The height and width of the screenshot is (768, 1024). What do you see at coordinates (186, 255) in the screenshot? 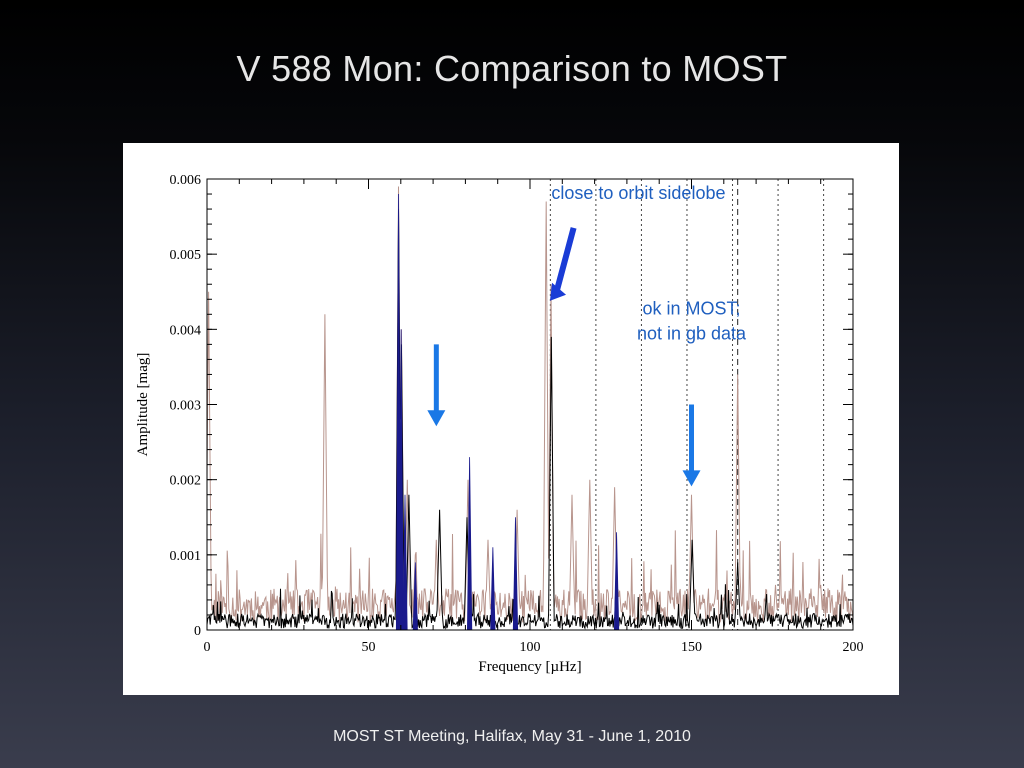
I see `y-tick-label: 0.005` at bounding box center [186, 255].